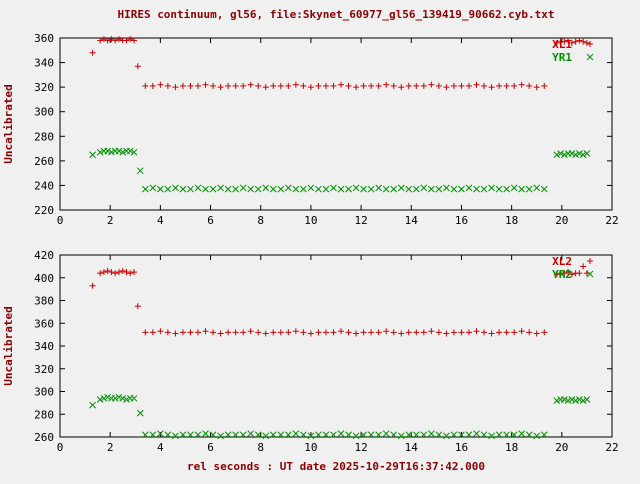 This screenshot has height=484, width=640. What do you see at coordinates (561, 447) in the screenshot?
I see `x-tick-label: 20` at bounding box center [561, 447].